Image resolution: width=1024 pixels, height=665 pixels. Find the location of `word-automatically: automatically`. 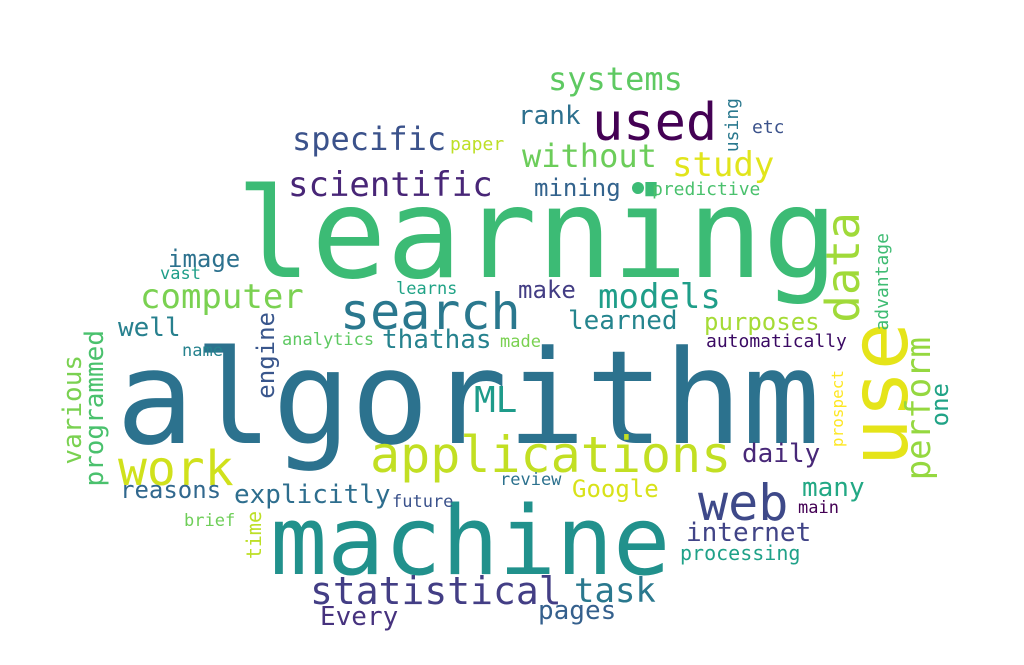

word-automatically: automatically is located at coordinates (776, 341).